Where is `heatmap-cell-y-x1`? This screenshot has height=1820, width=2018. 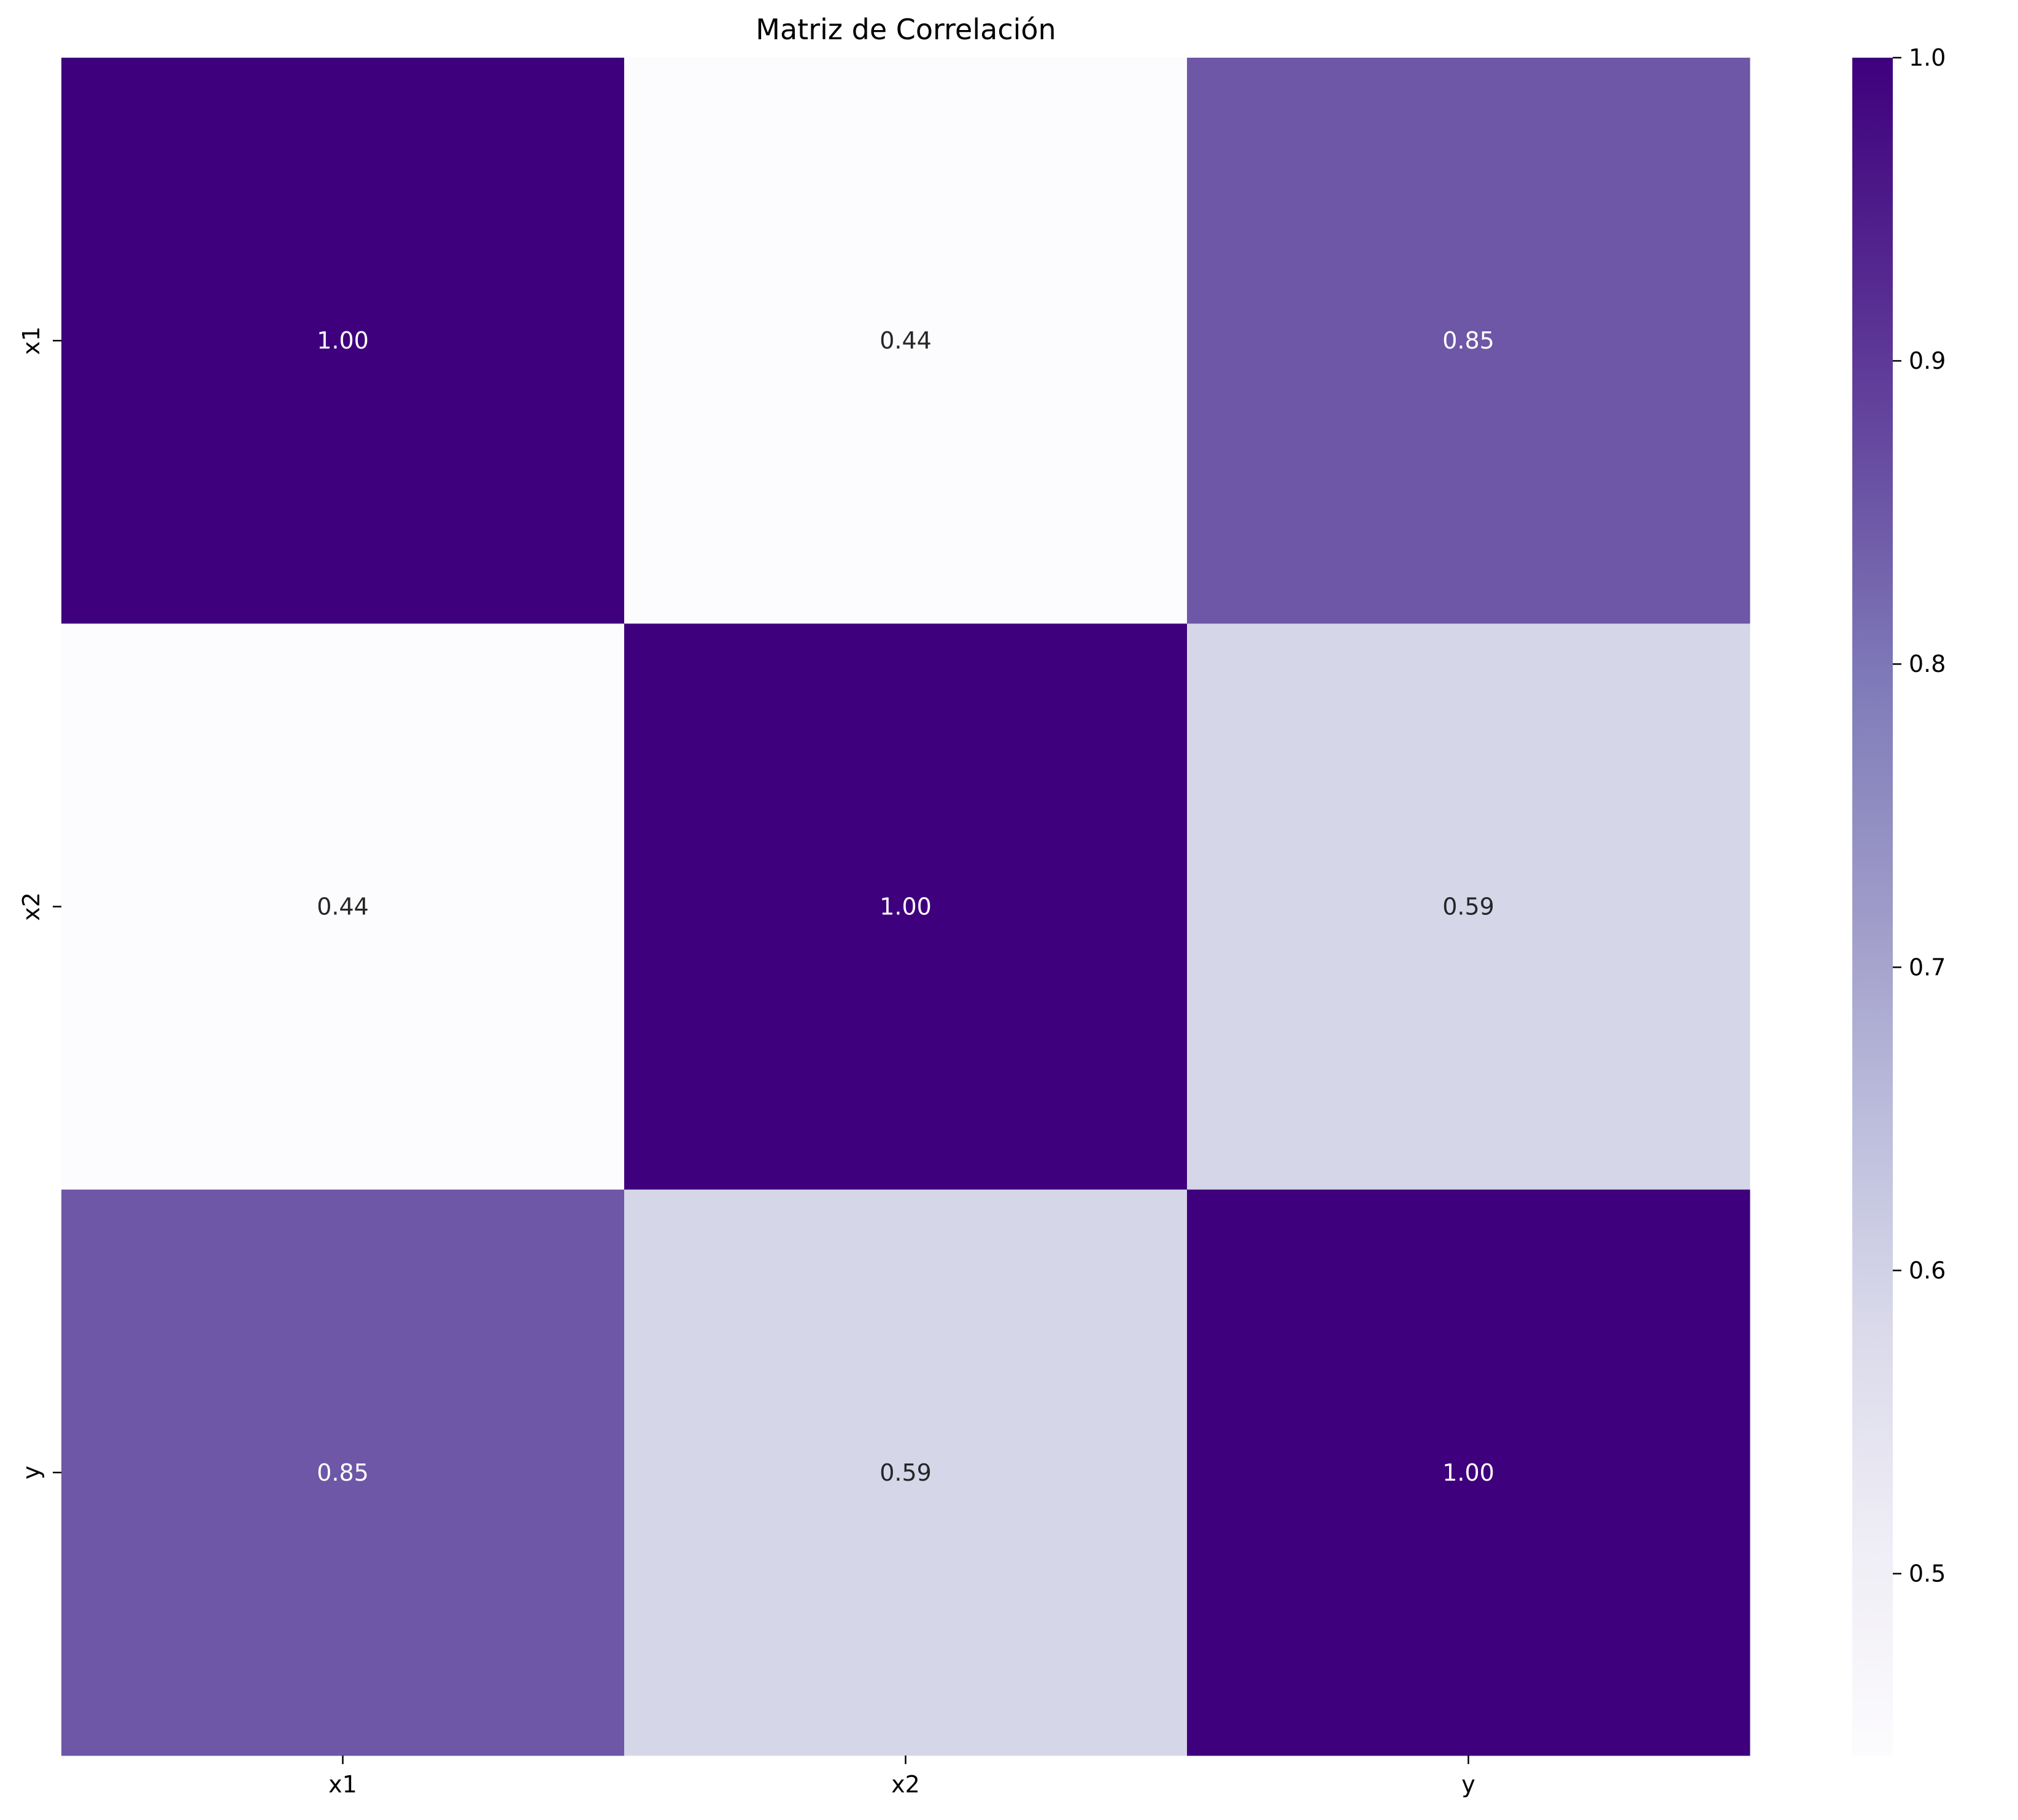
heatmap-cell-y-x1 is located at coordinates (343, 1472).